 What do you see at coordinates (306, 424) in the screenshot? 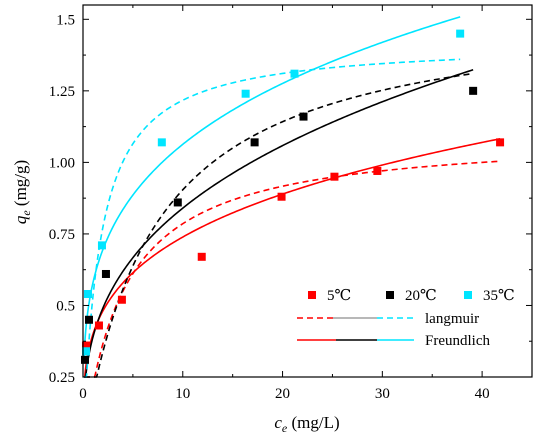
I see `x-axis-label: ce (mg/L)` at bounding box center [306, 424].